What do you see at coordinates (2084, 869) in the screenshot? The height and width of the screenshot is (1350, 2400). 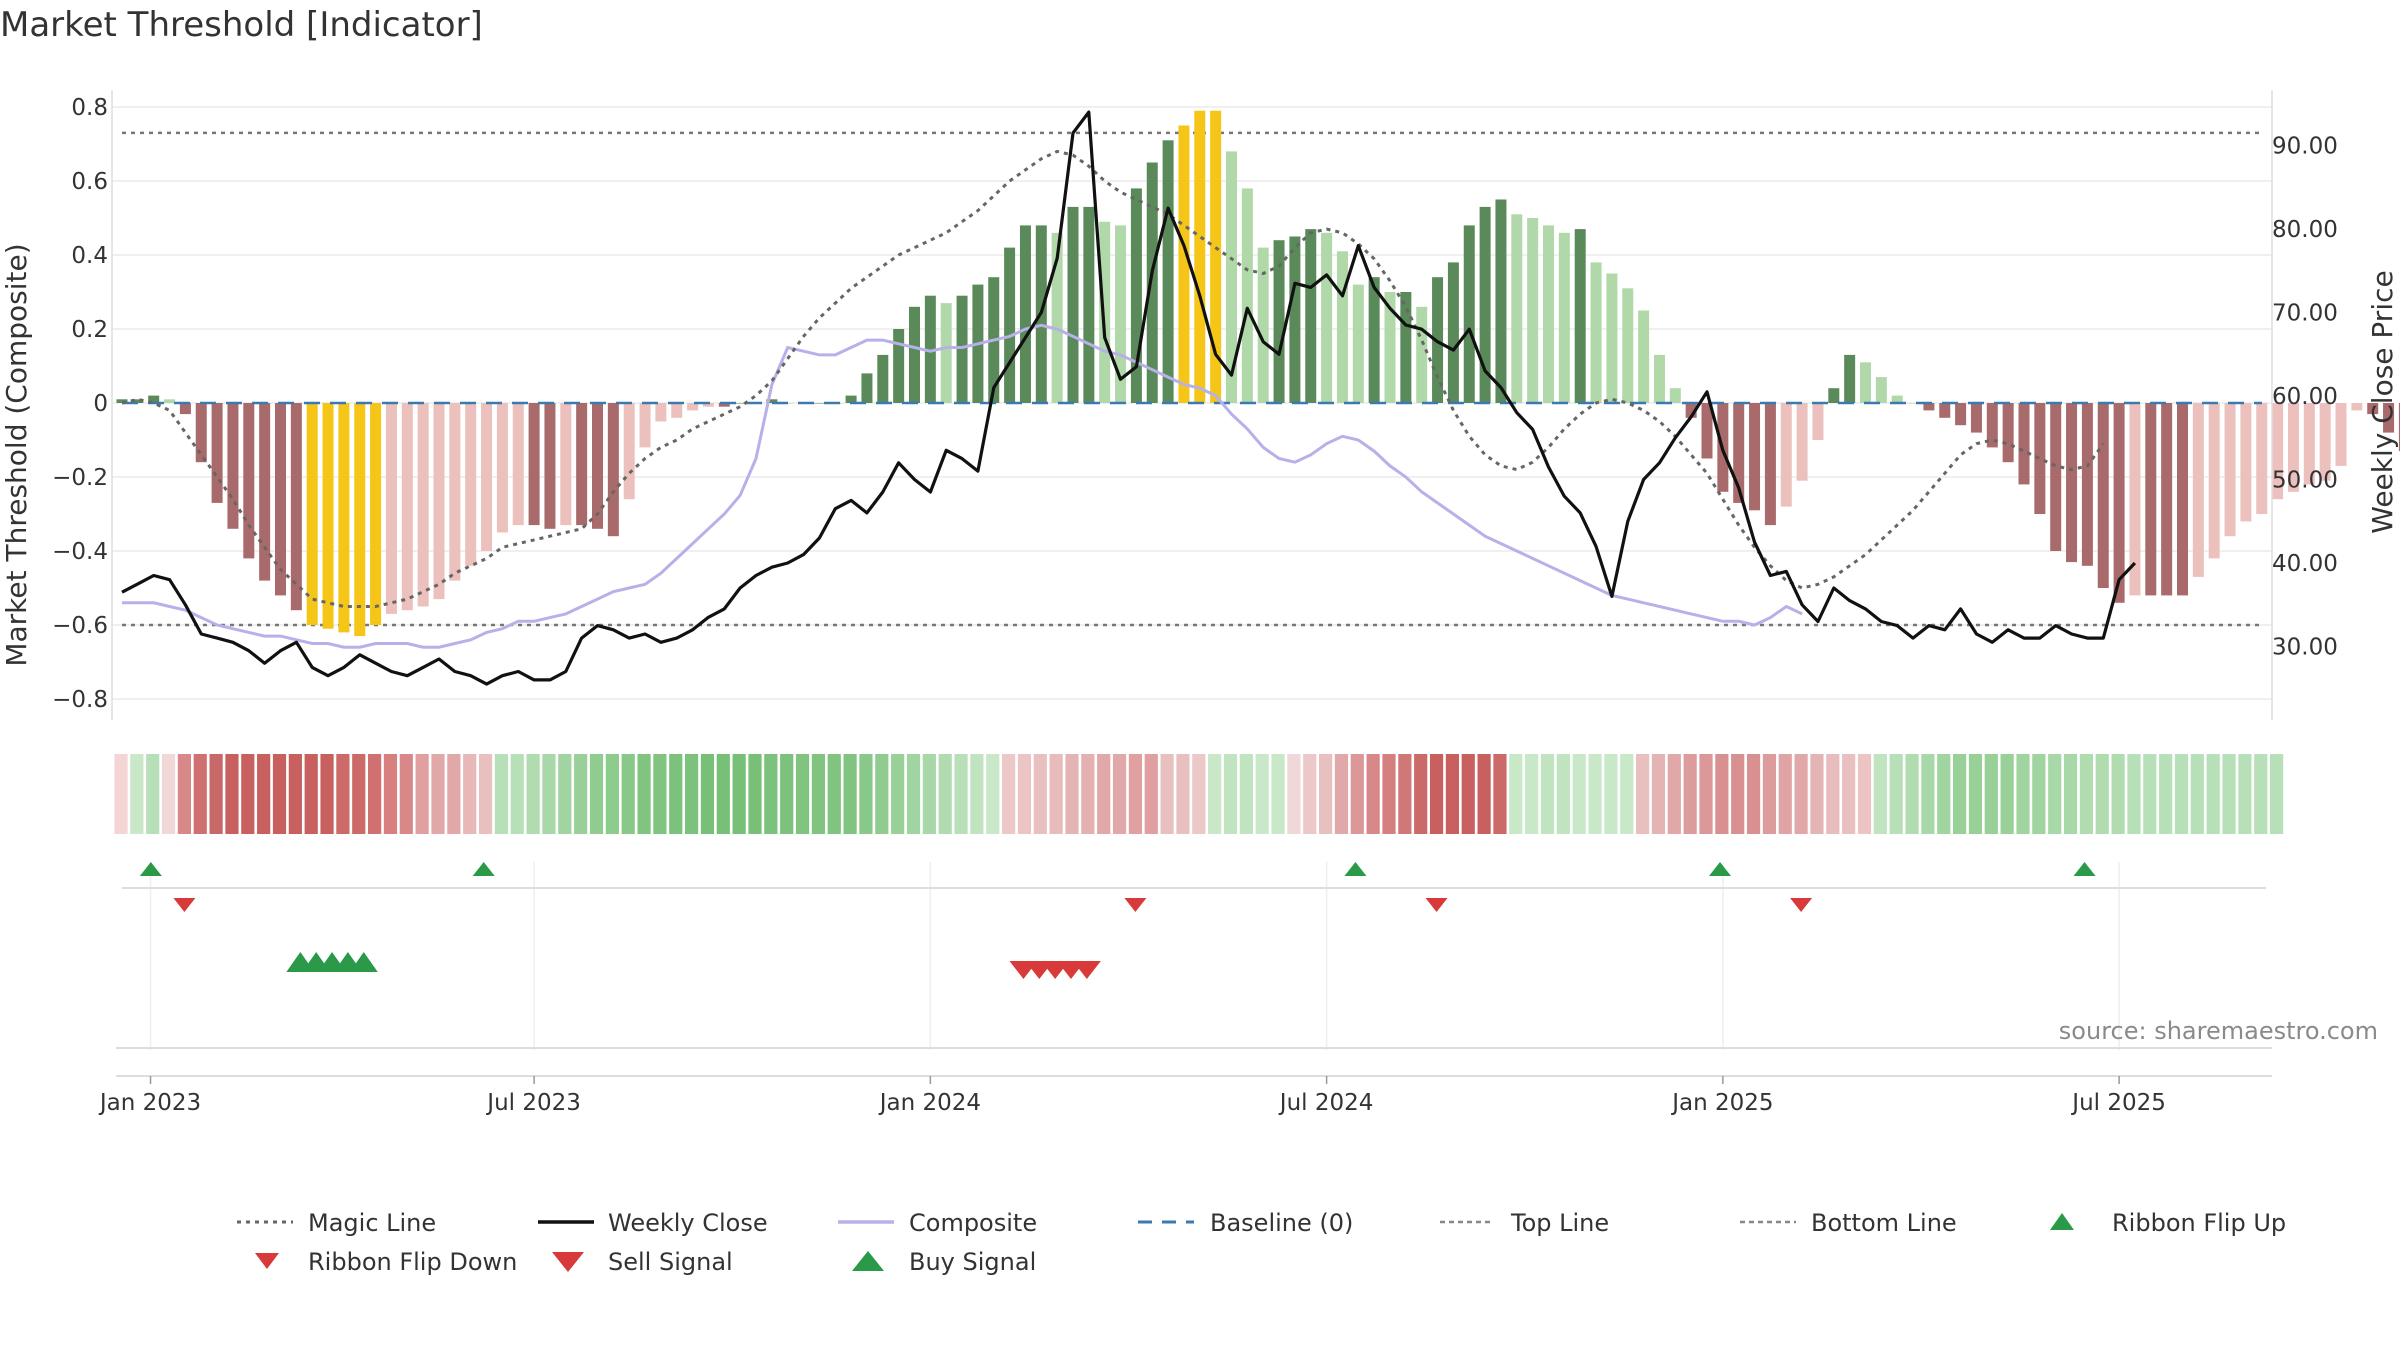 I see `ribbon-flip-up-marker` at bounding box center [2084, 869].